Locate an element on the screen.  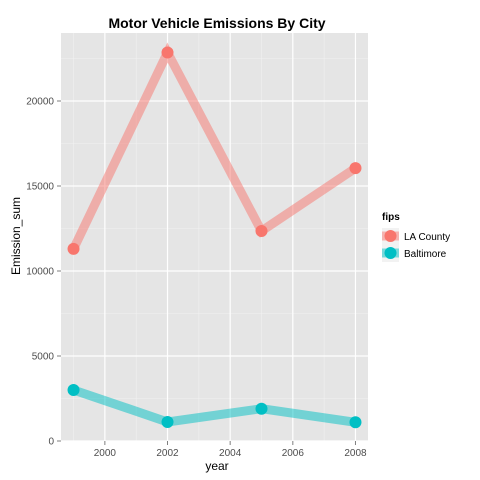
x-axis-title: year is located at coordinates (216, 466).